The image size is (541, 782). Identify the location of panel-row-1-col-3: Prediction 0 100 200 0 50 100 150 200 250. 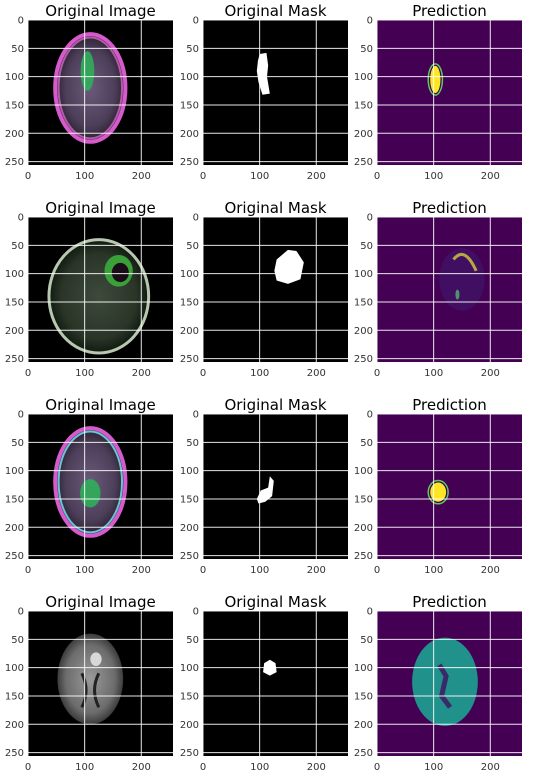
(438, 92).